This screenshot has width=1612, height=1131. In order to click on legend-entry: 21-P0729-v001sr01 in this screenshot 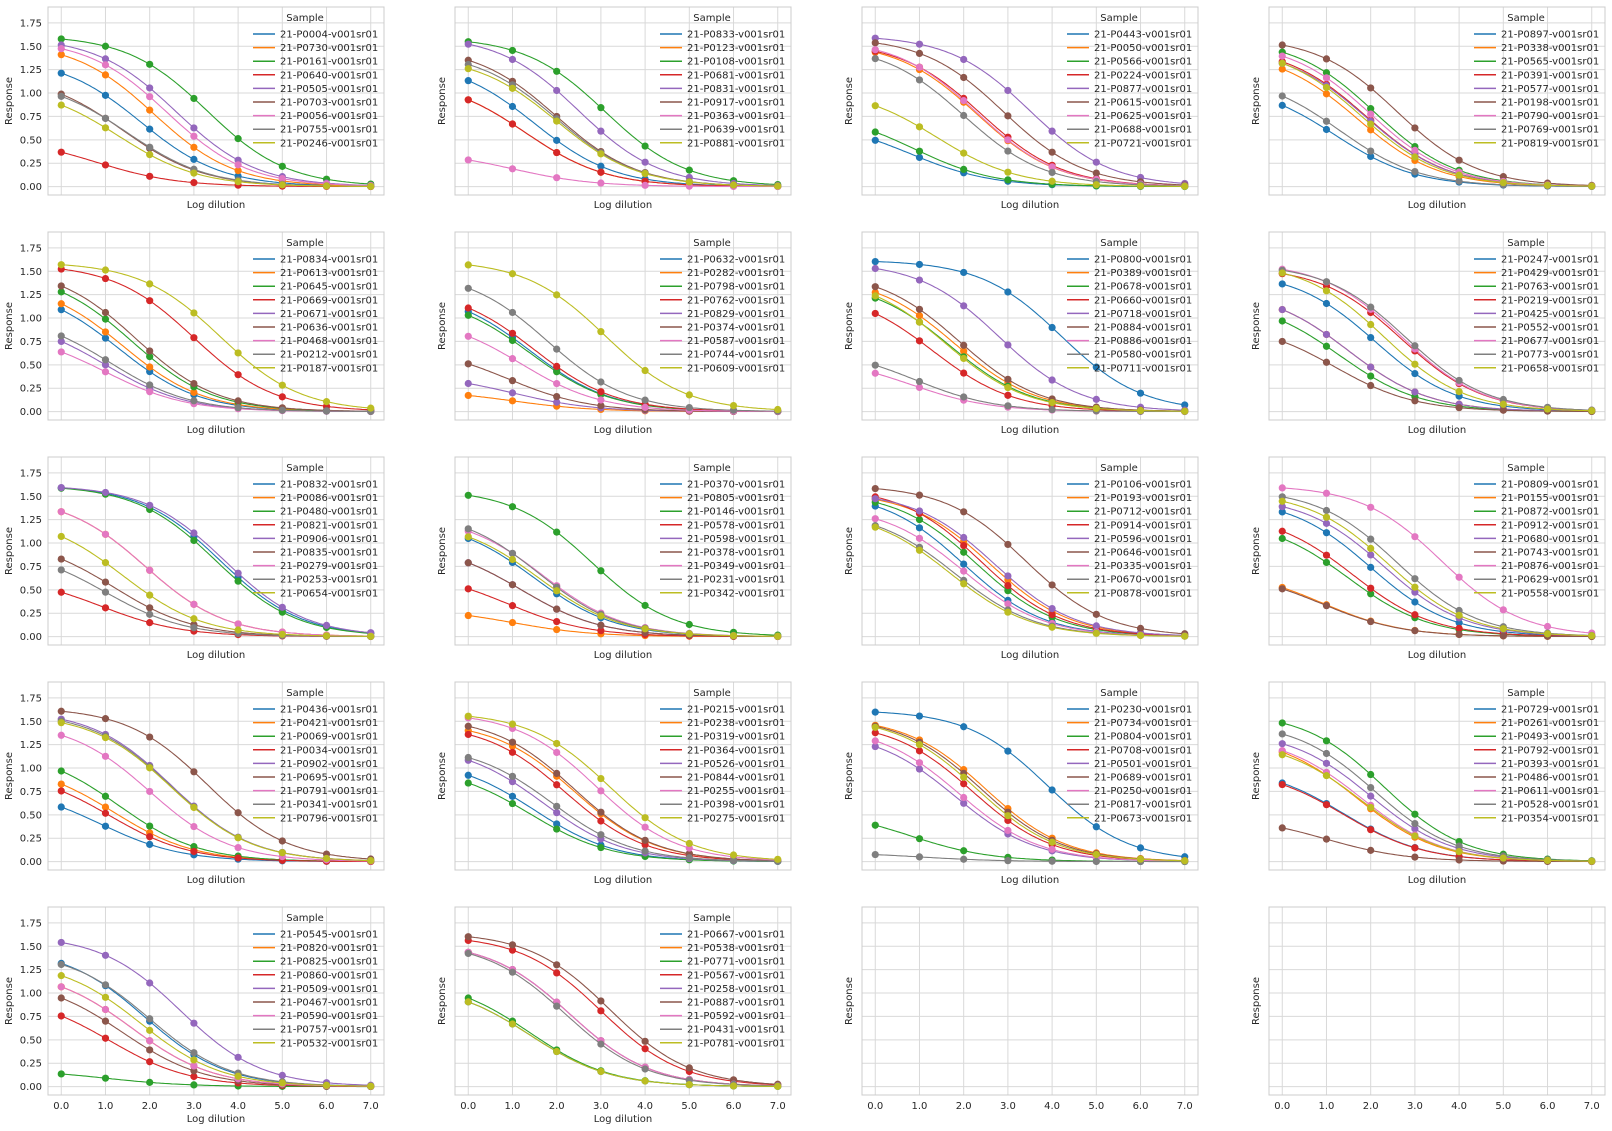, I will do `click(1550, 710)`.